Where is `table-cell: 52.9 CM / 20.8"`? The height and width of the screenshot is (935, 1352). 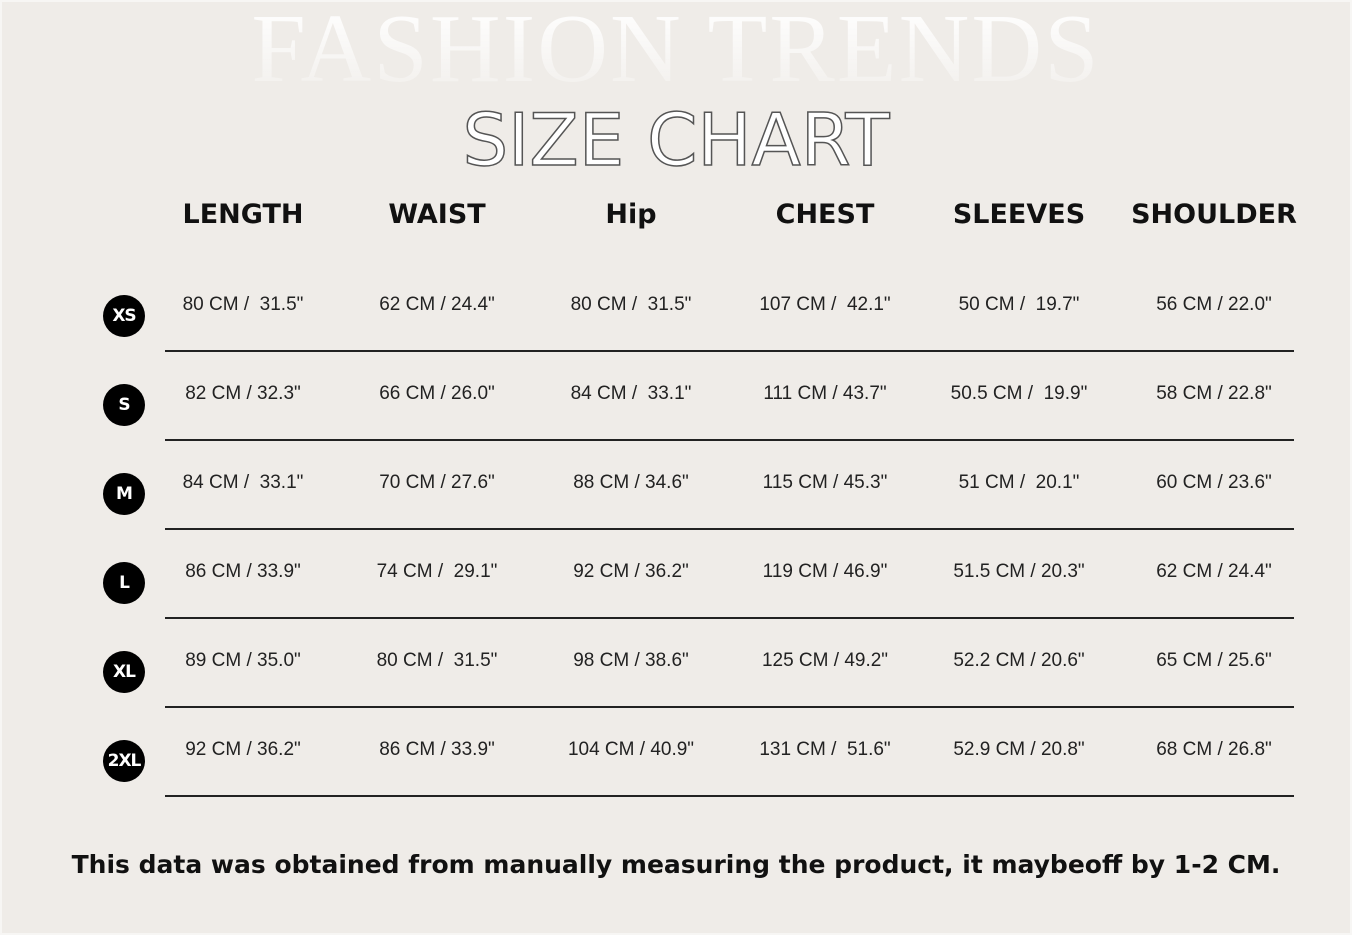
table-cell: 52.9 CM / 20.8" is located at coordinates (1019, 749).